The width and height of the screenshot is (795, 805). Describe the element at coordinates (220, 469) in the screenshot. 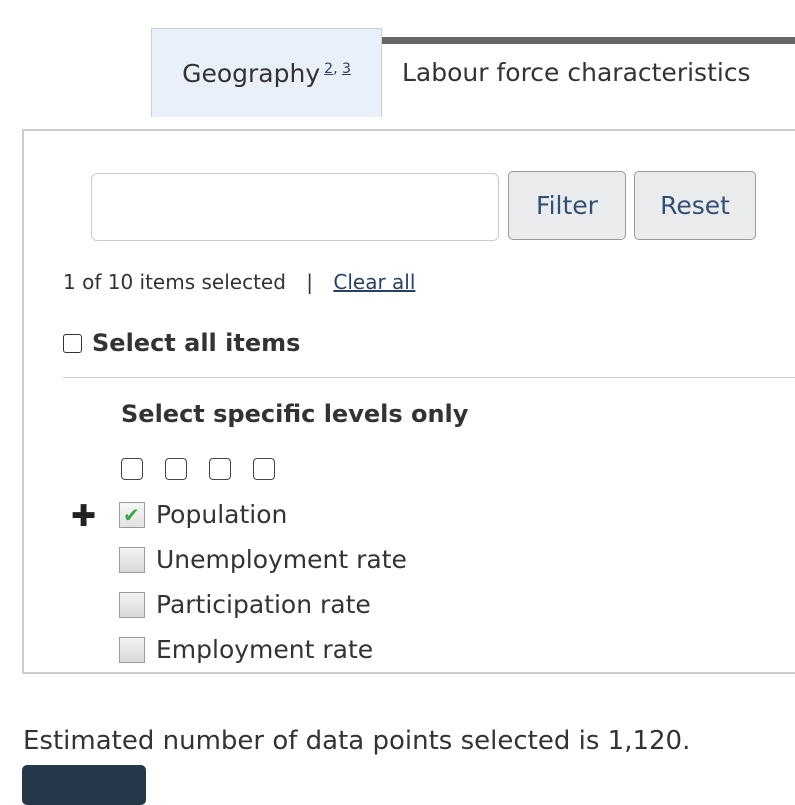

I see `level-3-checkbox` at that location.